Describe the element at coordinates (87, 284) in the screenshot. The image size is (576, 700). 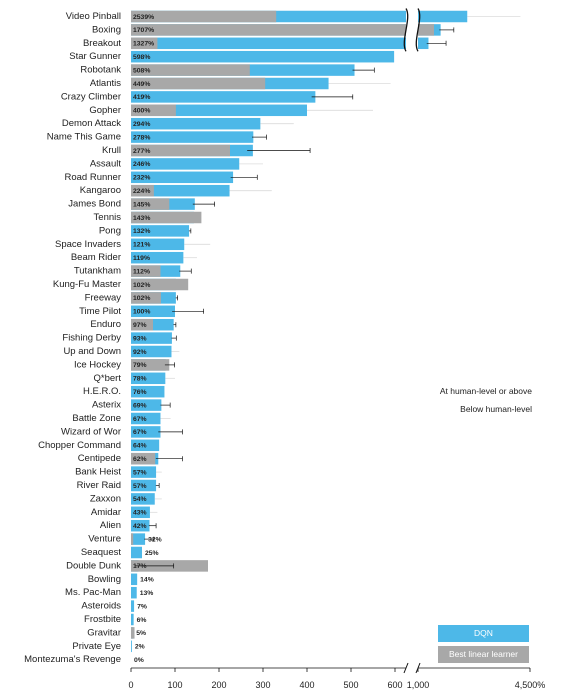
I see `game-20-label: Kung-Fu Master` at that location.